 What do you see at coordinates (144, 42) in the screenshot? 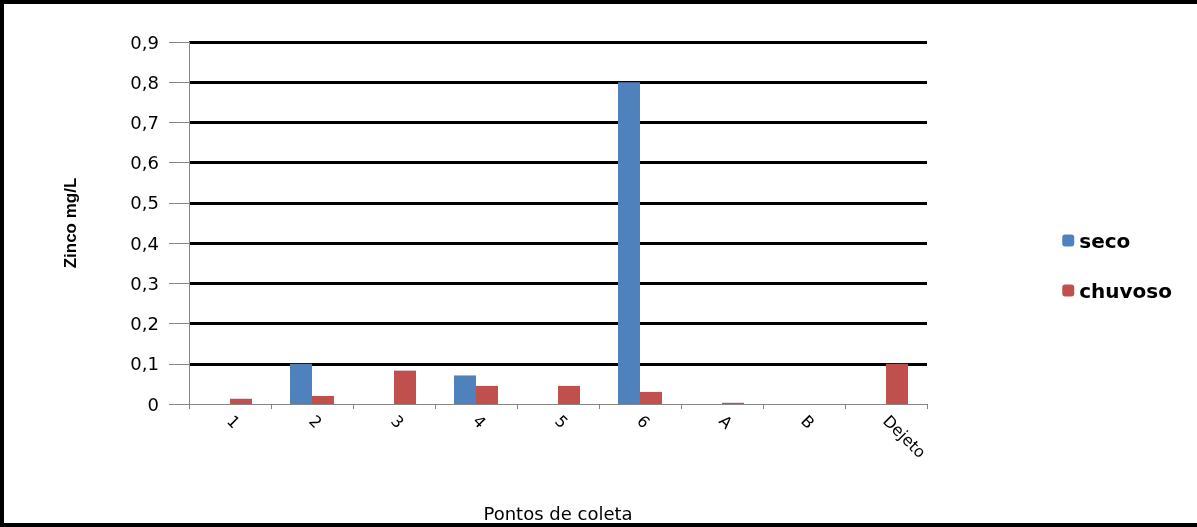
I see `y-tick-label: 0,9` at bounding box center [144, 42].